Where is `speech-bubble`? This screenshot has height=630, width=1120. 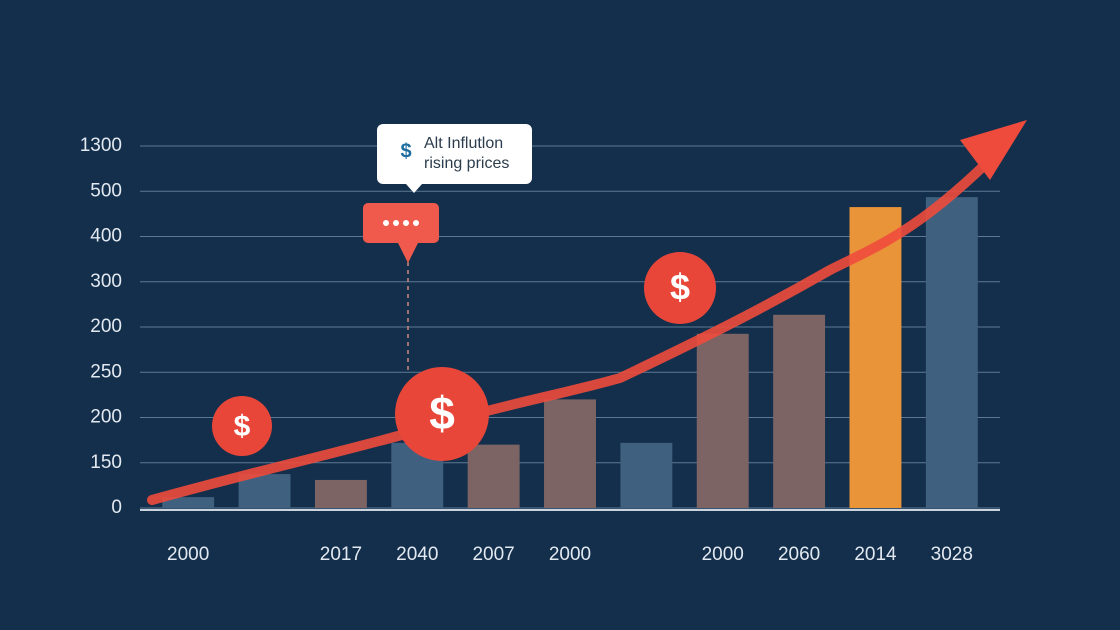
speech-bubble is located at coordinates (401, 223).